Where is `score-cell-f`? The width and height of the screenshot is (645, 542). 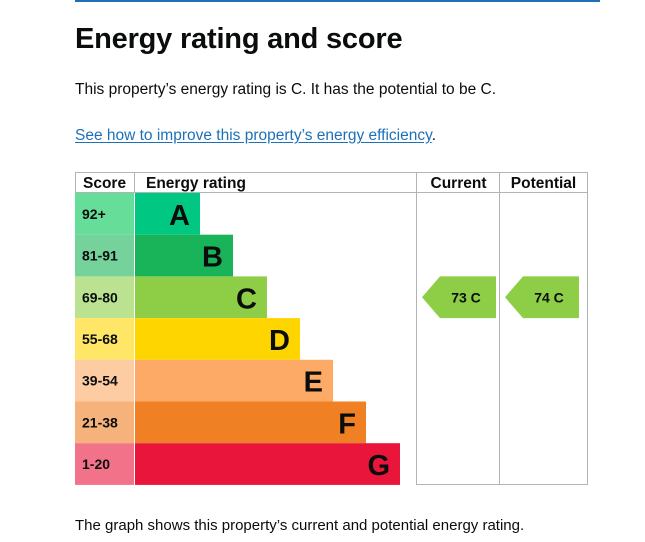 score-cell-f is located at coordinates (104, 422).